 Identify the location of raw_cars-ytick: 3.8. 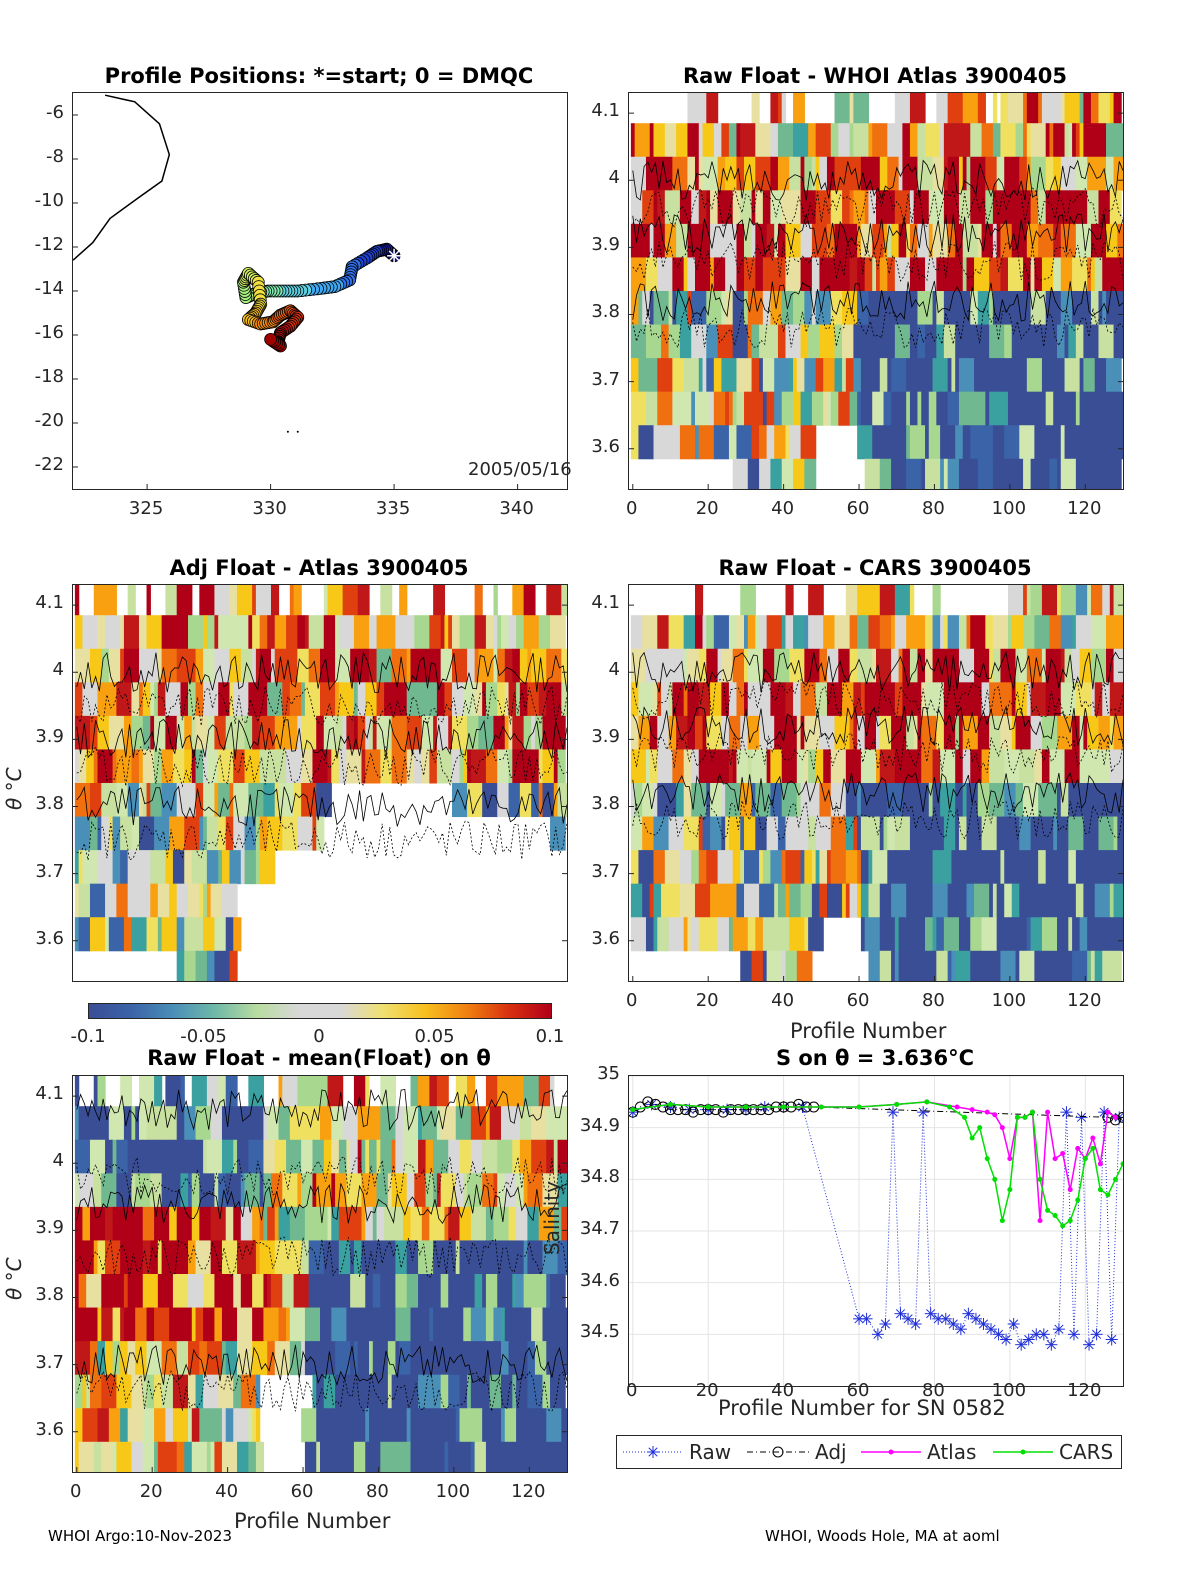
(605, 804).